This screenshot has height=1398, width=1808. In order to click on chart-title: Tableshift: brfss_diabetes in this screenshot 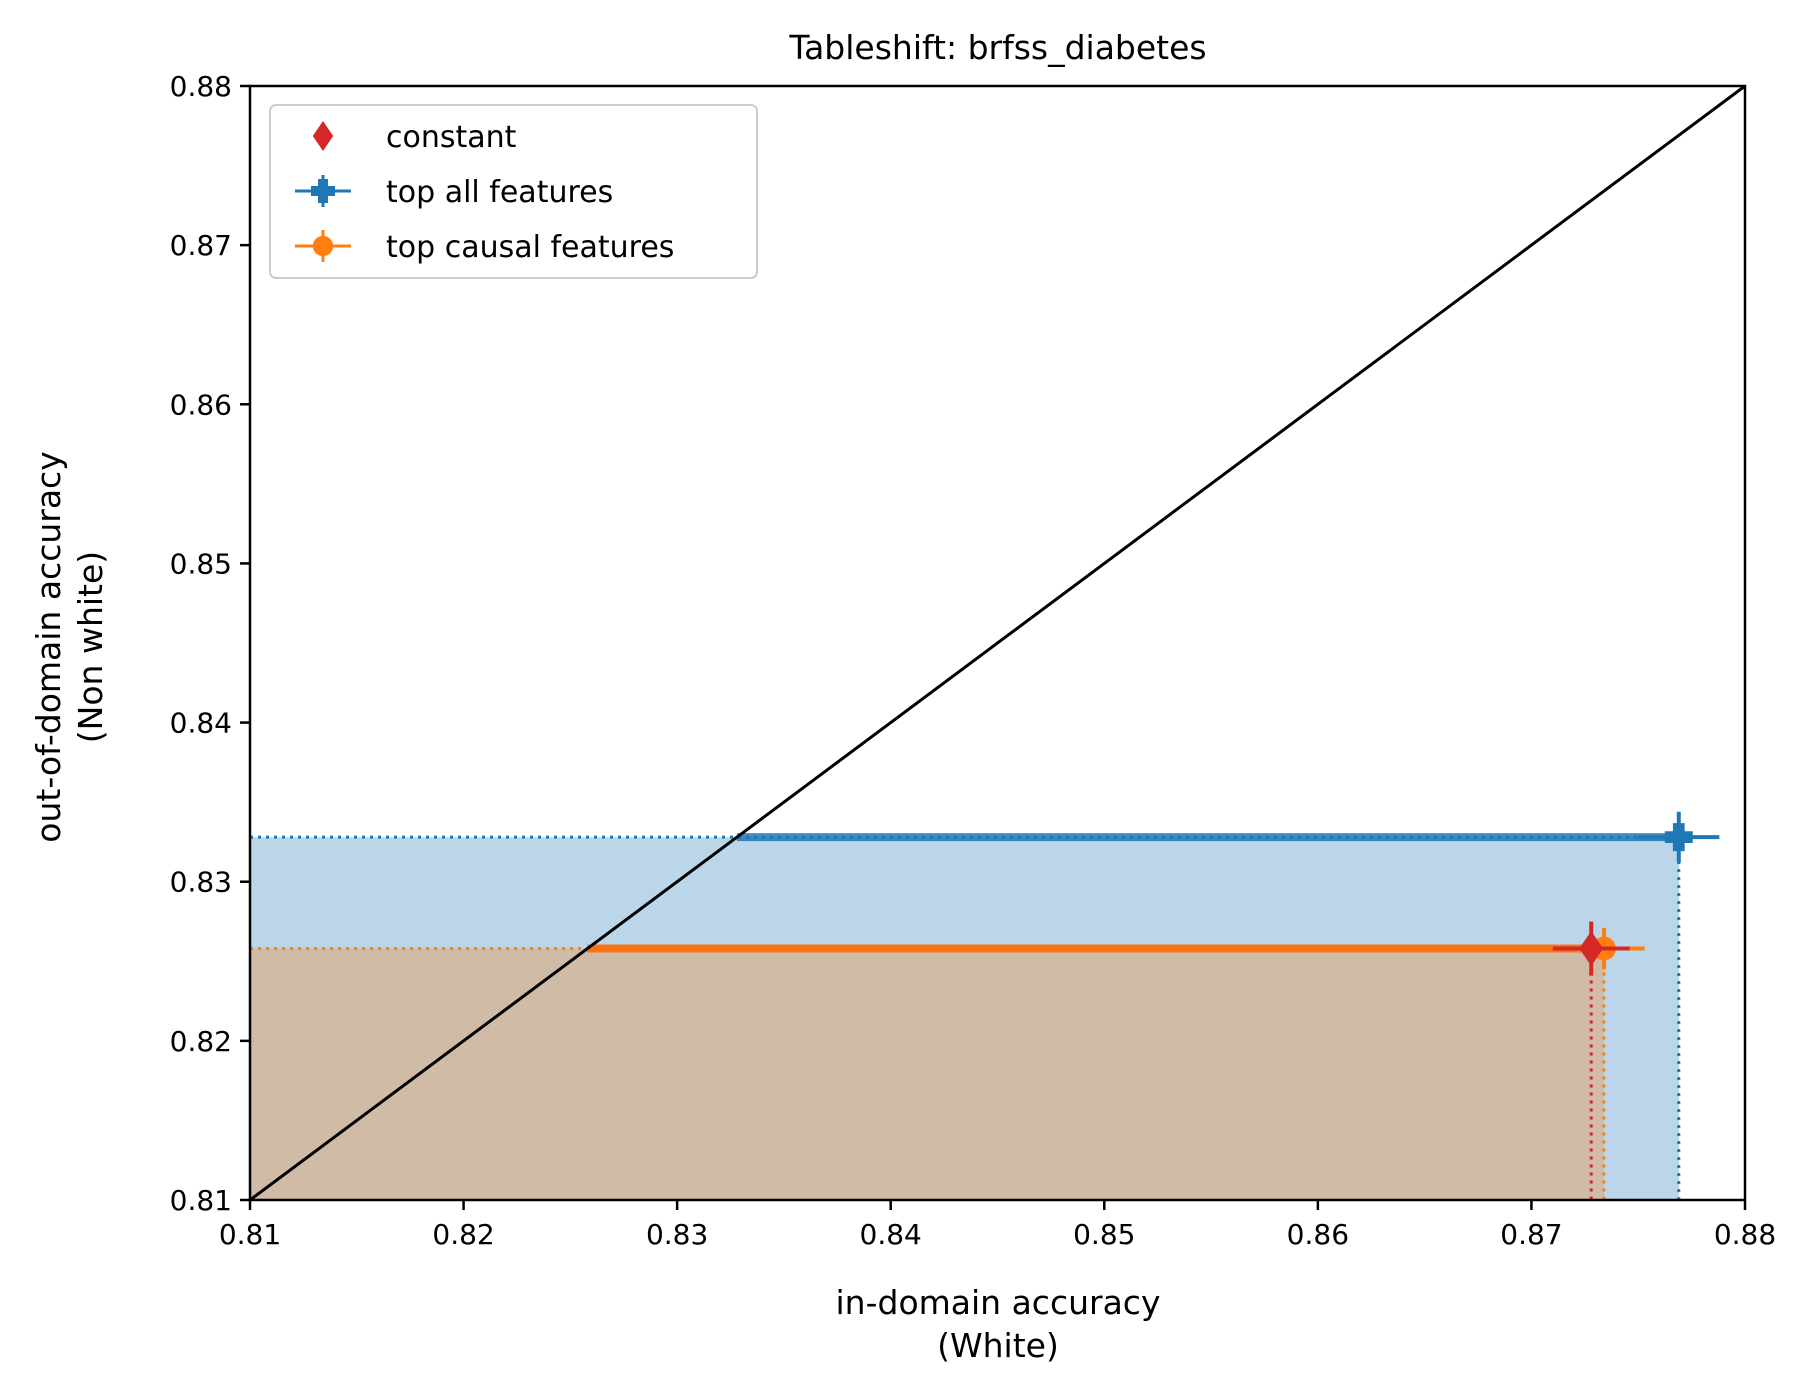, I will do `click(997, 47)`.